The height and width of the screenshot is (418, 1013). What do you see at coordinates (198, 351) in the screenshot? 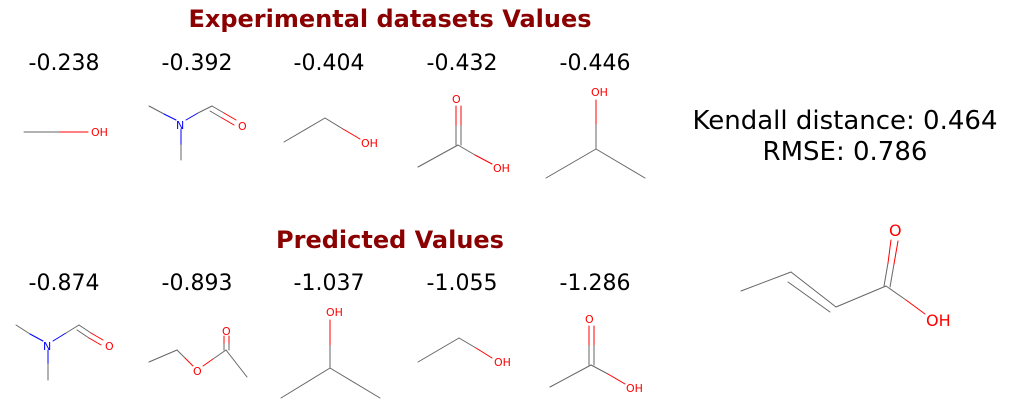
I see `molecule-ethyl-acetate: O O` at bounding box center [198, 351].